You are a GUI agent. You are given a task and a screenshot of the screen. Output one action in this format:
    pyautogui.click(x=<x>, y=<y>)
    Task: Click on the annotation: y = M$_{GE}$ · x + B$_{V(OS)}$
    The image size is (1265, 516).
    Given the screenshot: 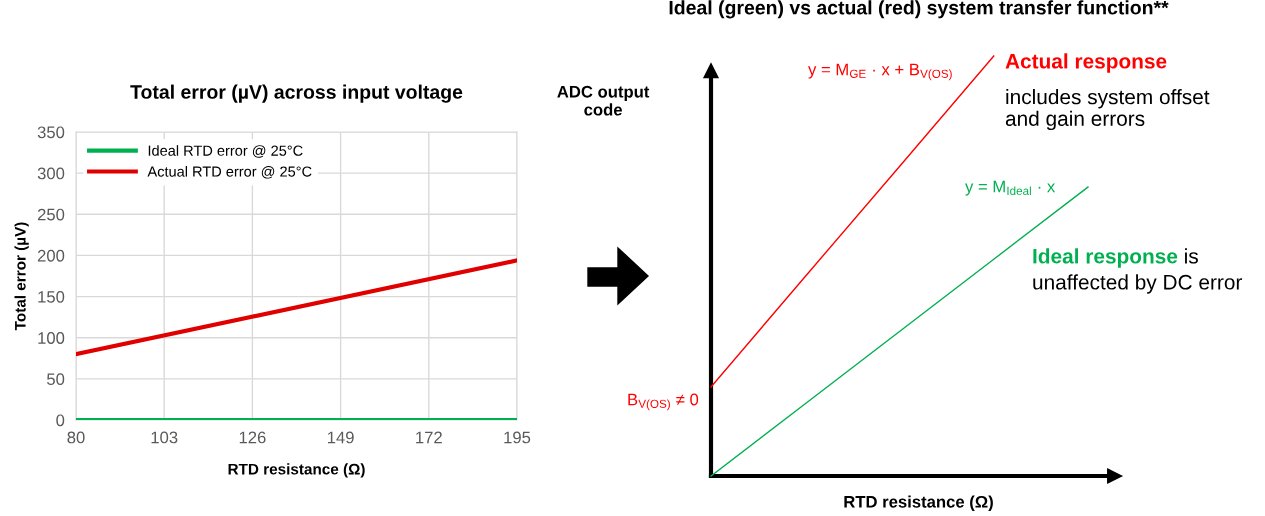 What is the action you would take?
    pyautogui.click(x=880, y=72)
    